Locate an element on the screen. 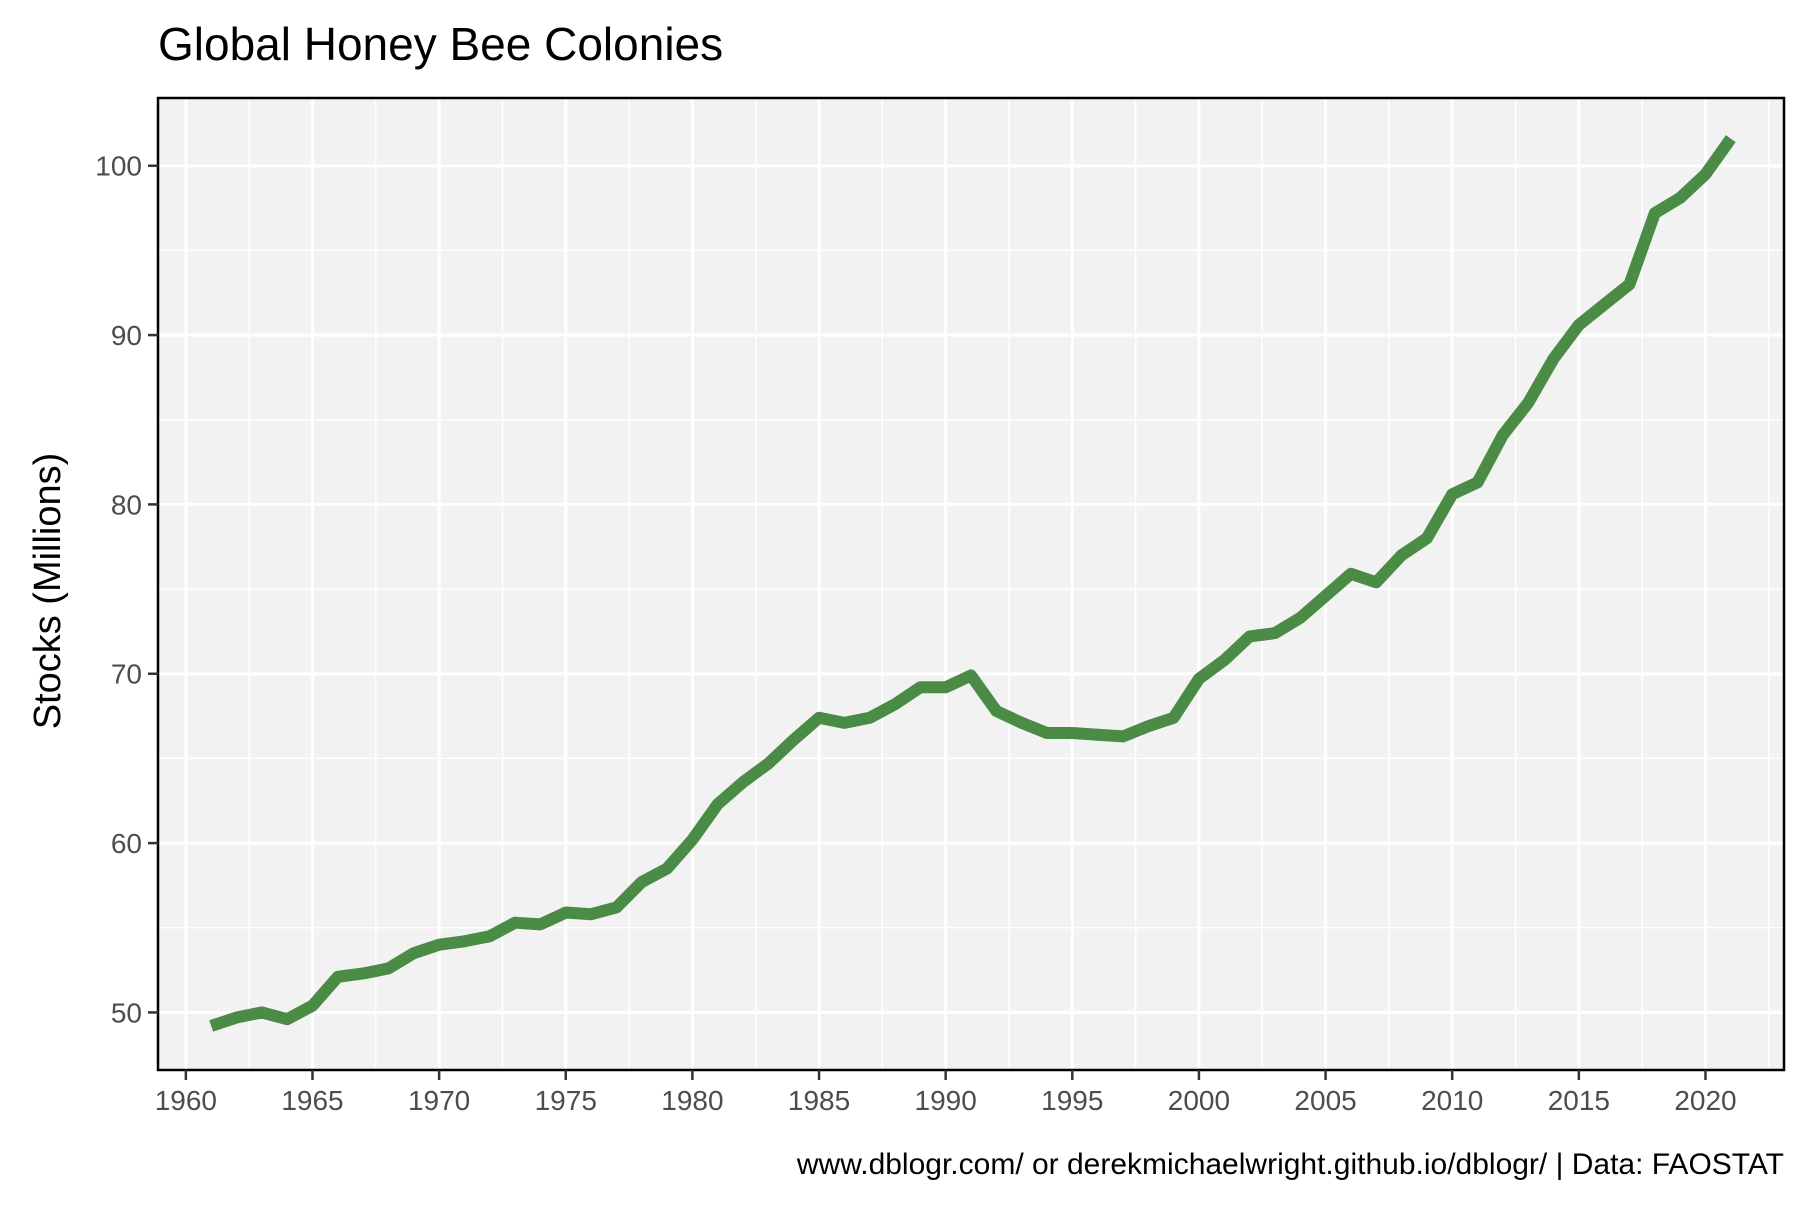 The height and width of the screenshot is (1205, 1800). y-axis-title: Stocks (Millions) is located at coordinates (48, 591).